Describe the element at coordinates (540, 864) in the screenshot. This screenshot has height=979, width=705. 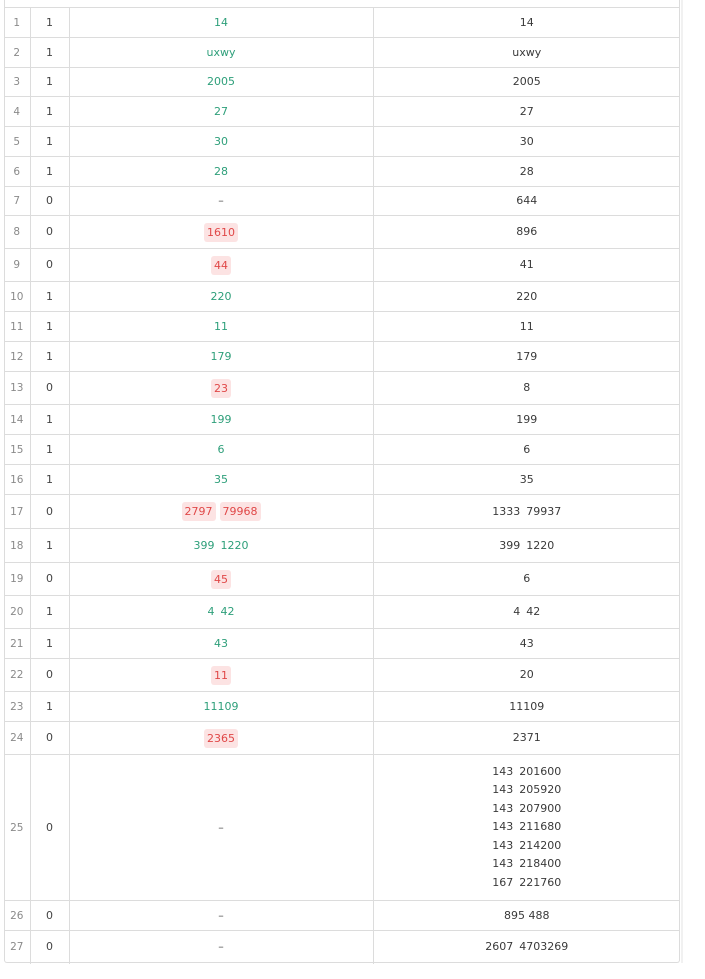
I see `gold-value: 218400` at that location.